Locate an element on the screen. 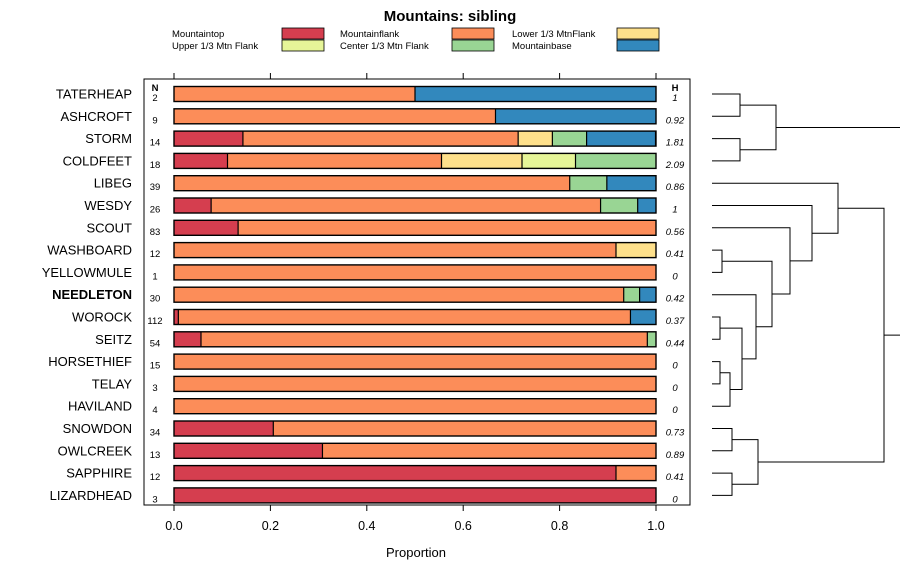 The width and height of the screenshot is (900, 580). bar-segment-storm-center-1-3-mtn-flank is located at coordinates (569, 139).